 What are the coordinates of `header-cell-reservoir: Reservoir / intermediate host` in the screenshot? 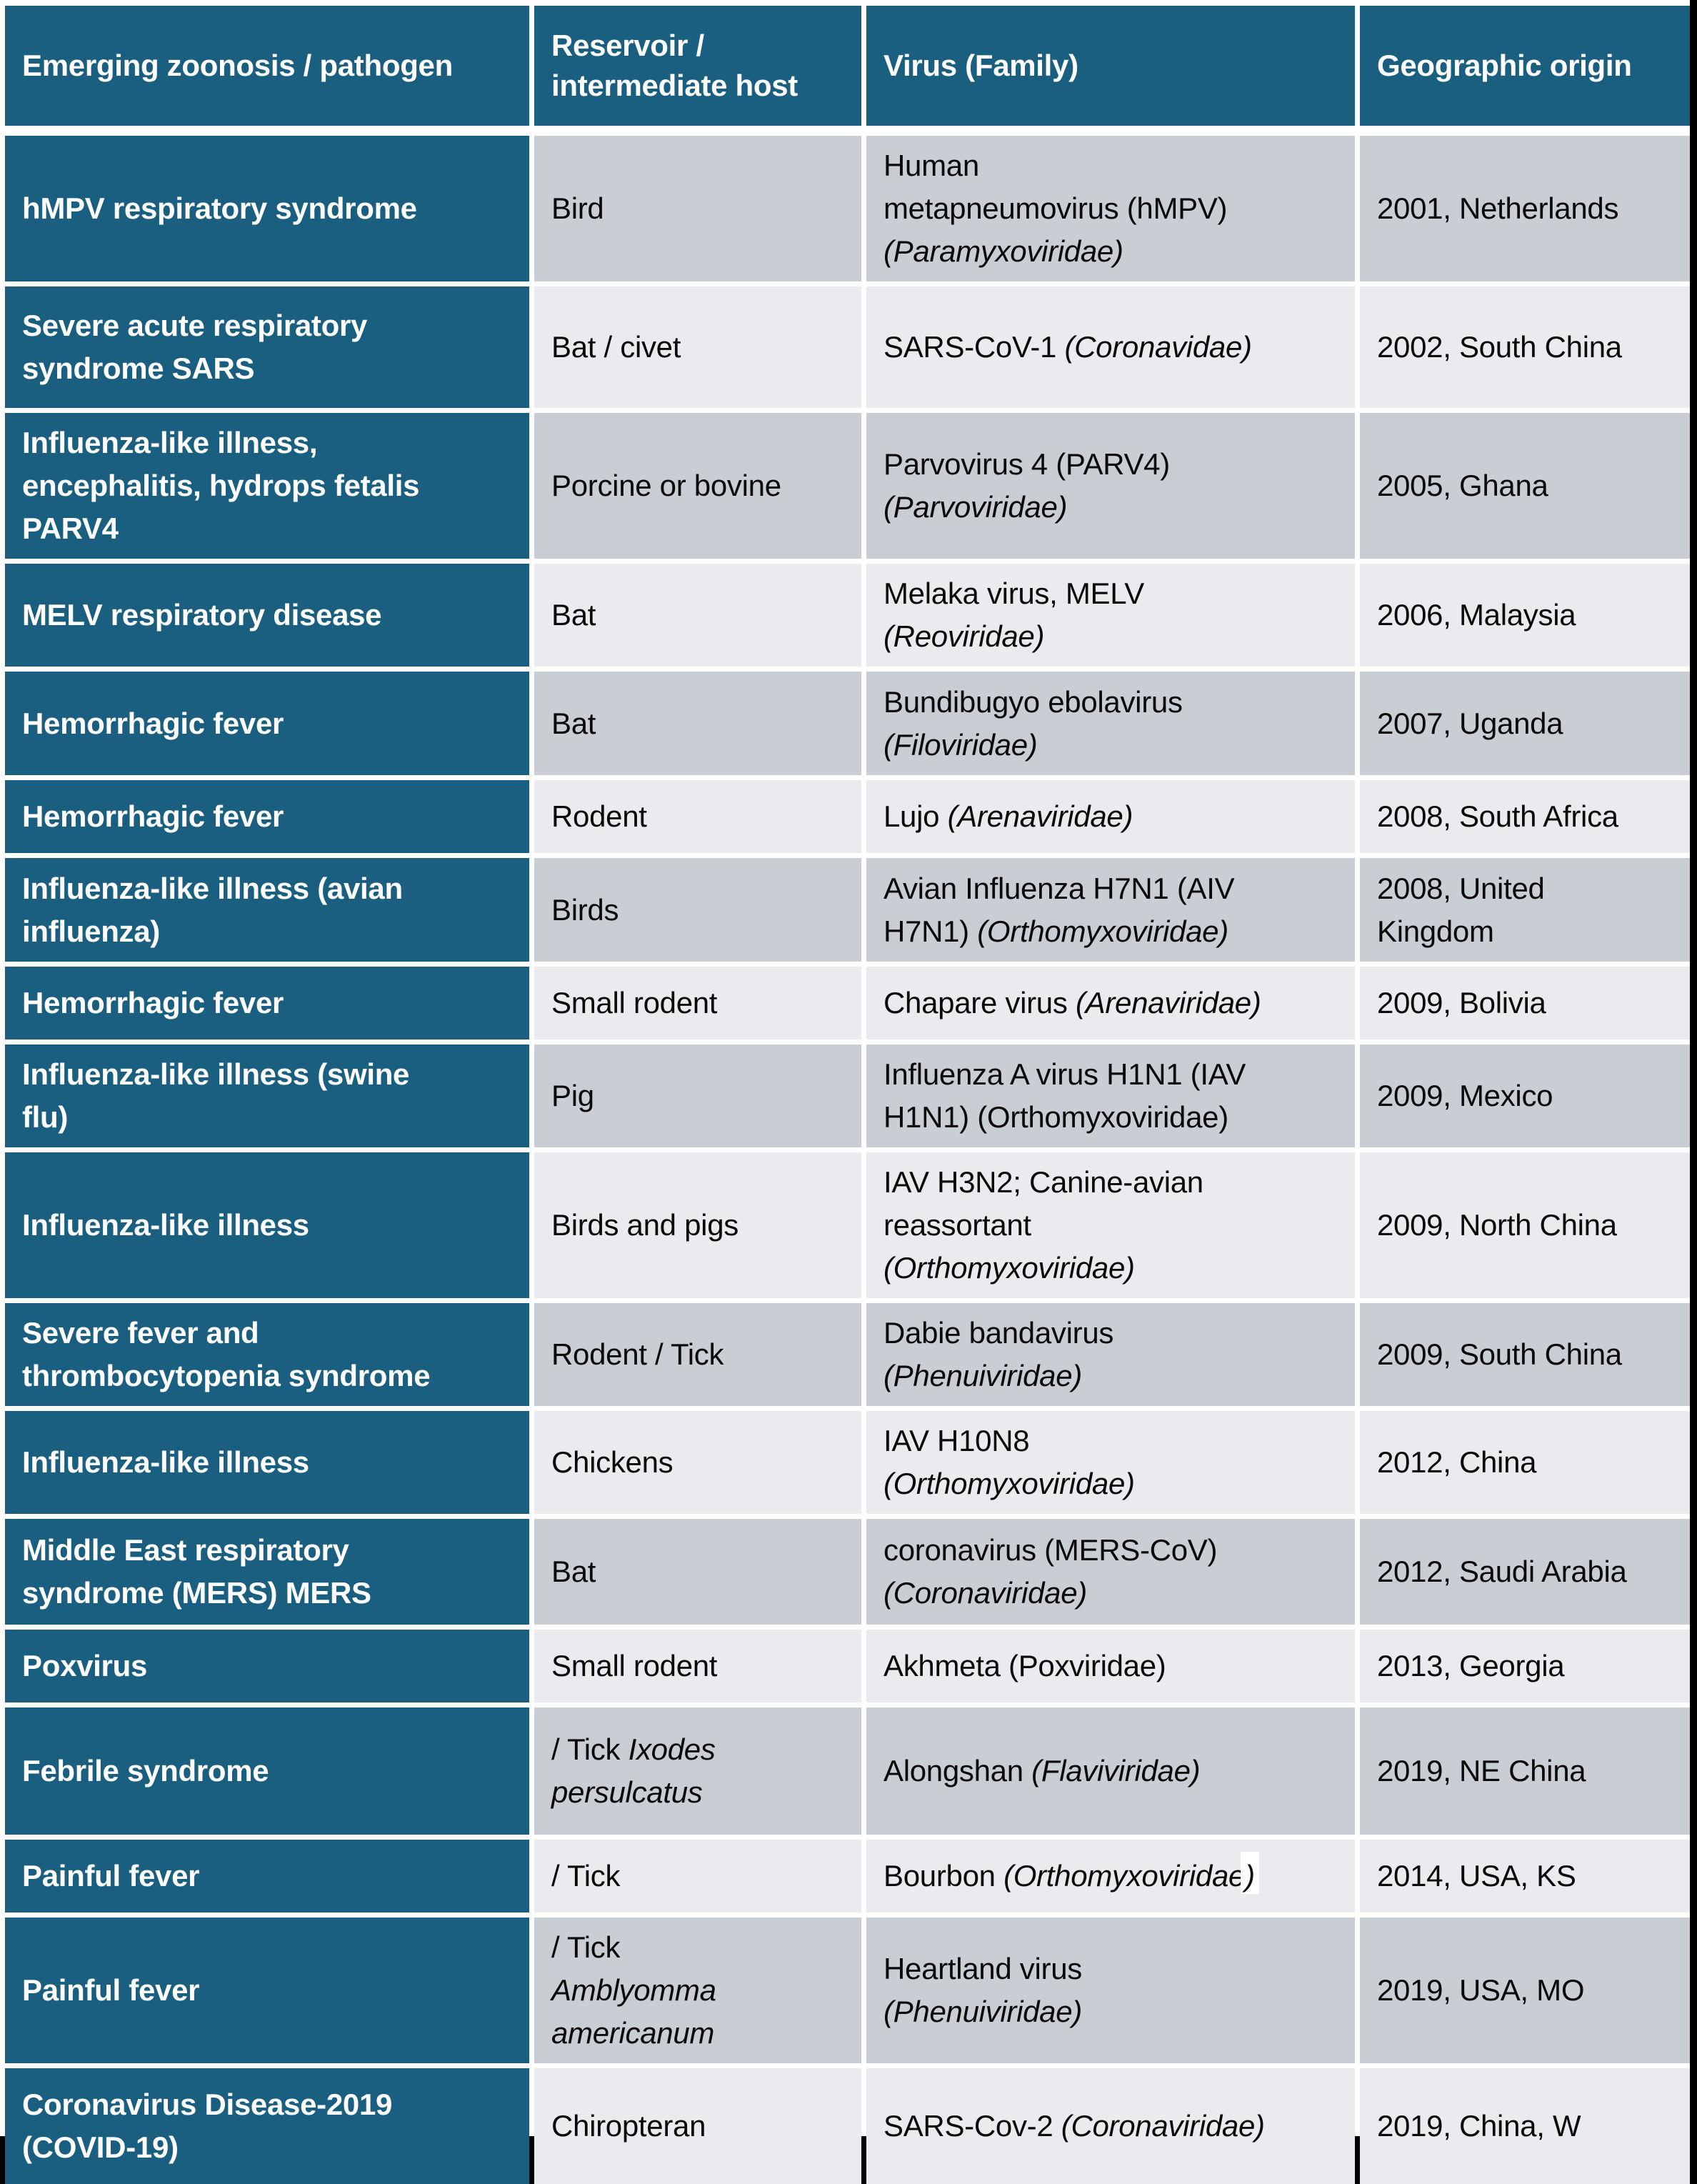 It's located at (697, 66).